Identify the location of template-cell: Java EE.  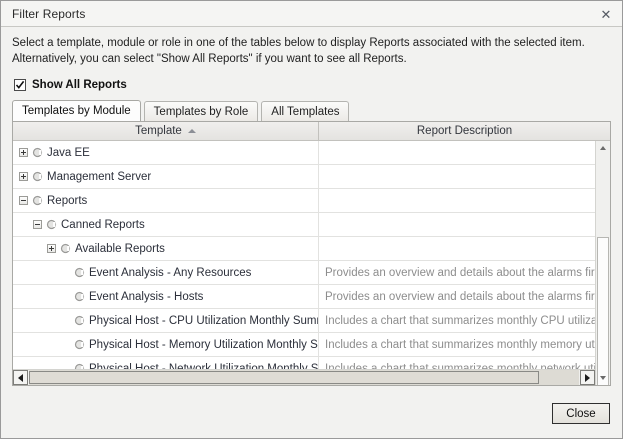
(166, 152).